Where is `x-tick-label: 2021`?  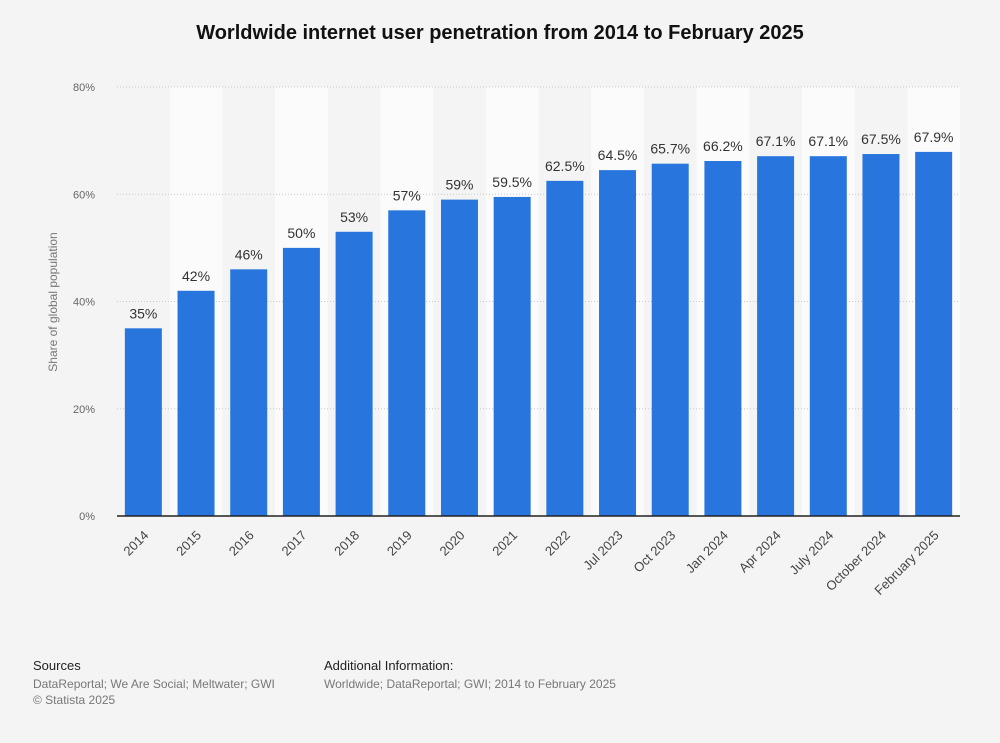
x-tick-label: 2021 is located at coordinates (504, 543).